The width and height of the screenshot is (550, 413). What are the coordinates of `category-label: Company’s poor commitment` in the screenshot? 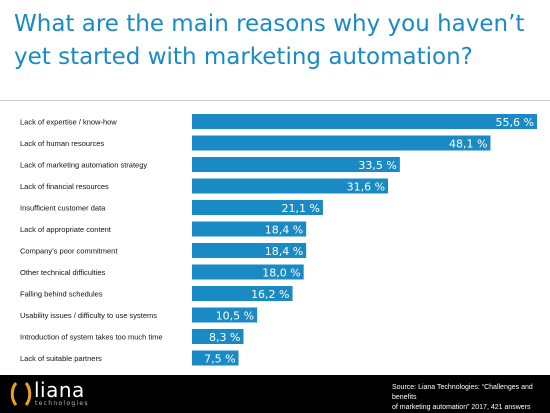 It's located at (69, 251).